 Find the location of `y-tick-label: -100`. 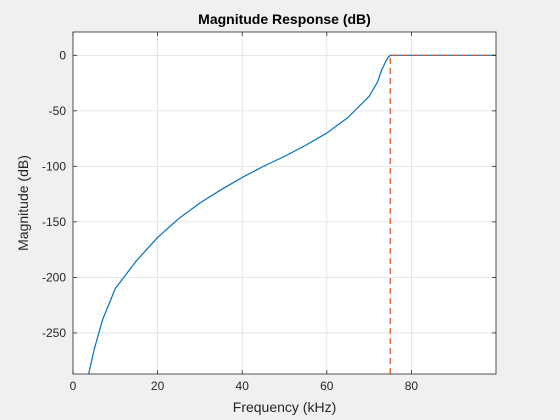

y-tick-label: -100 is located at coordinates (54, 166).